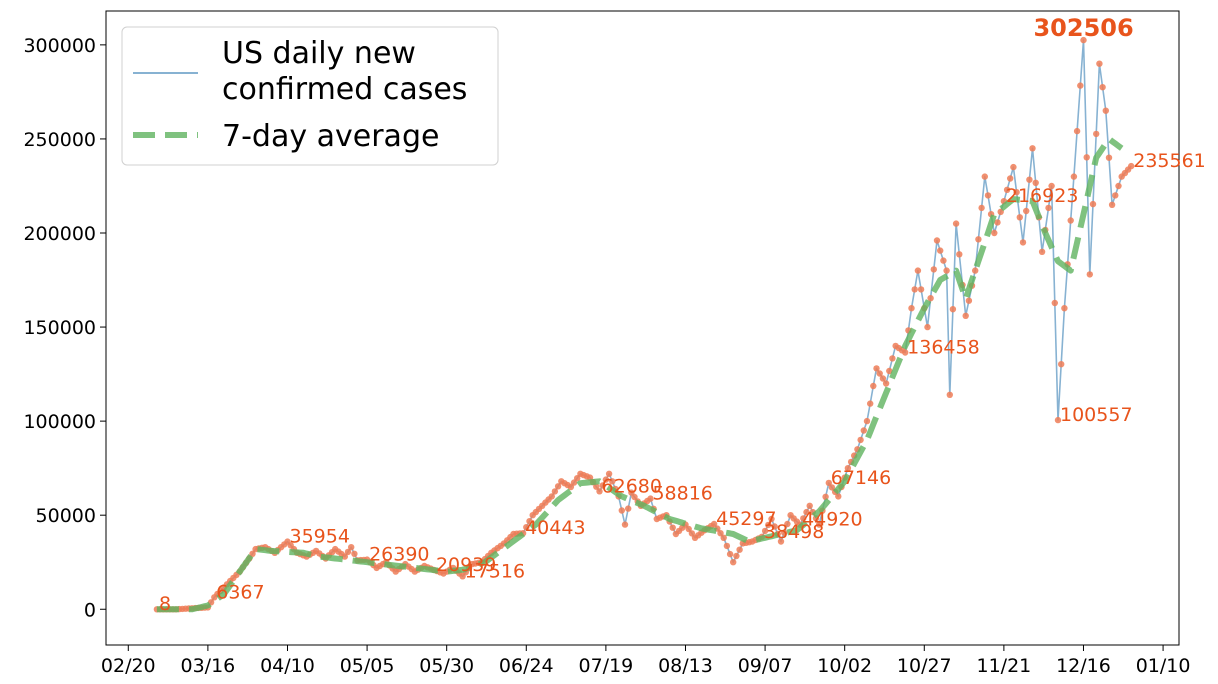  Describe the element at coordinates (555, 528) in the screenshot. I see `value-annotation: 40443` at that location.